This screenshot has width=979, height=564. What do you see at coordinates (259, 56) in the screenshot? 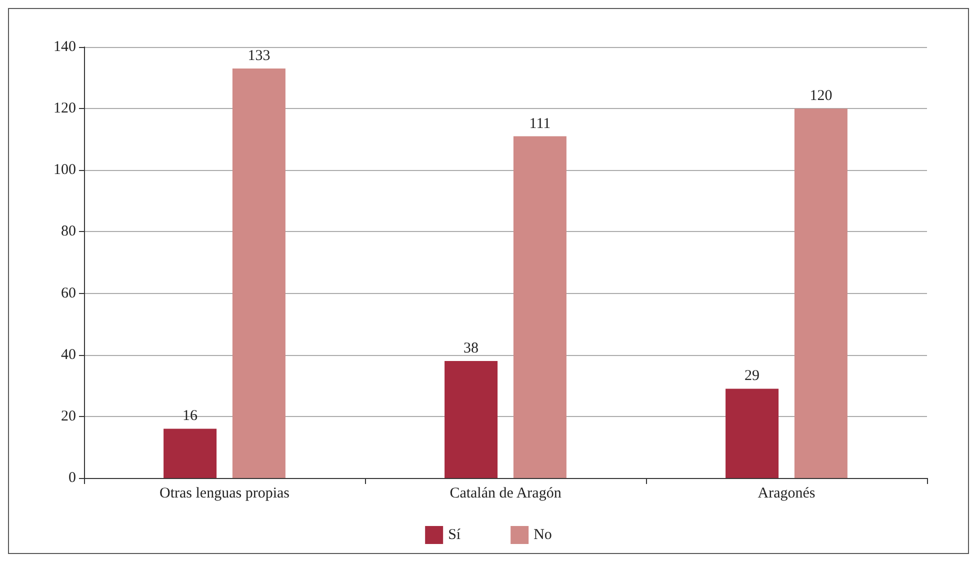
I see `data-label: 133` at bounding box center [259, 56].